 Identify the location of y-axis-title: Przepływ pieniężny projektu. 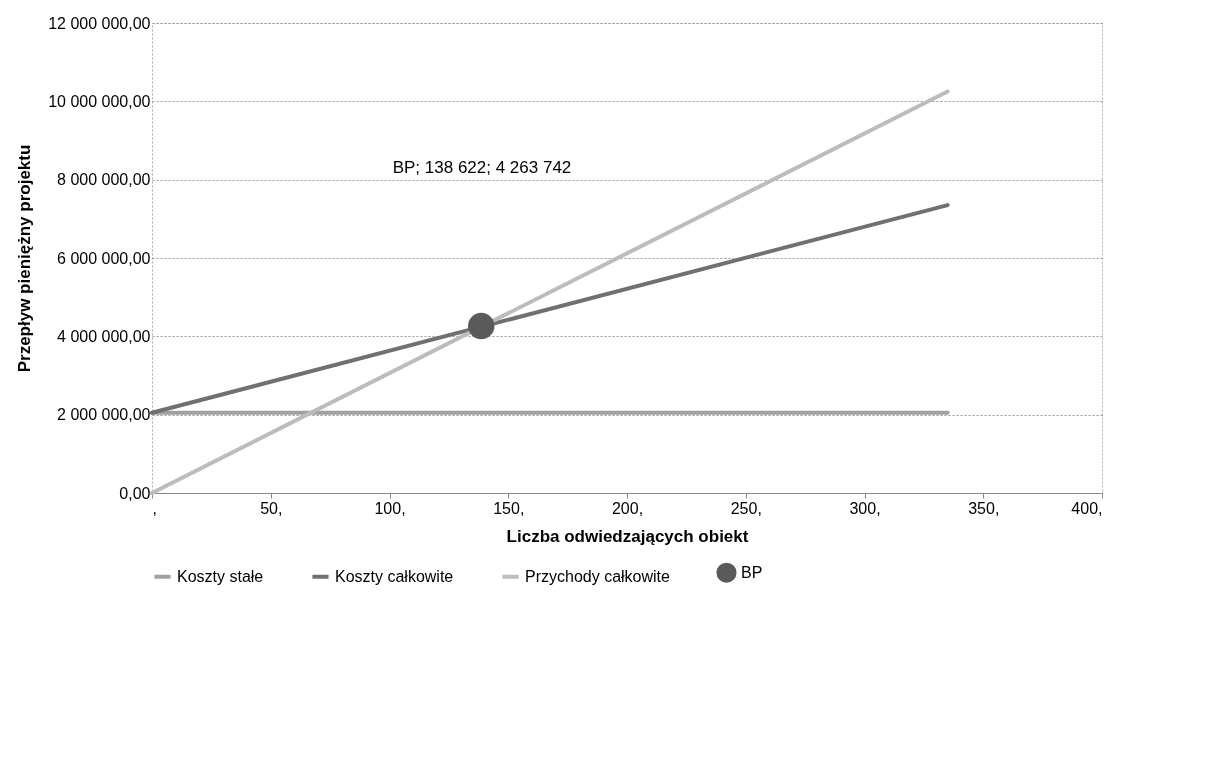
(25, 258).